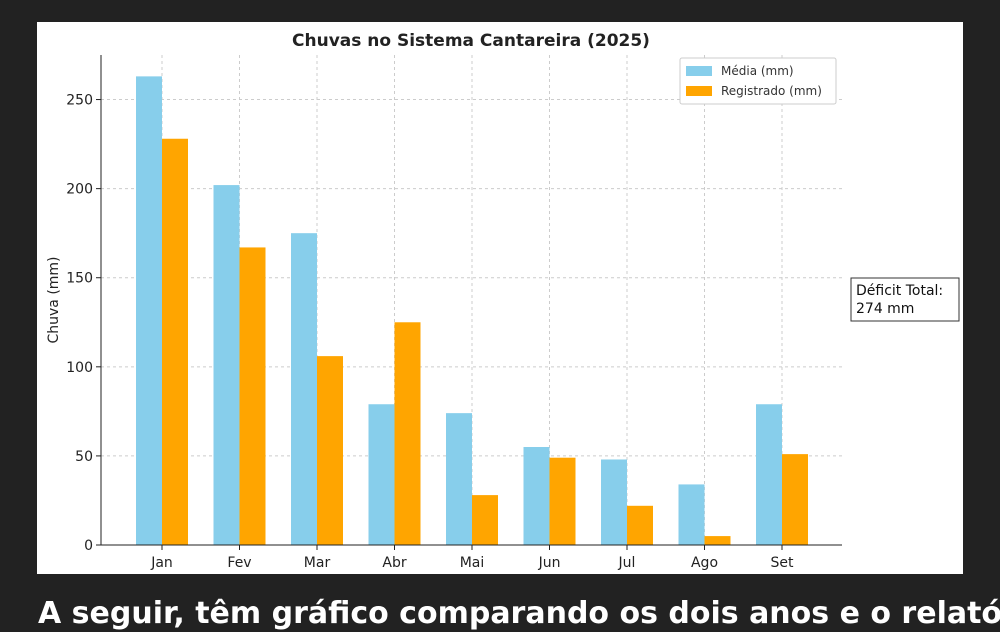 The image size is (1000, 632). I want to click on bar-registrado-jan, so click(175, 341).